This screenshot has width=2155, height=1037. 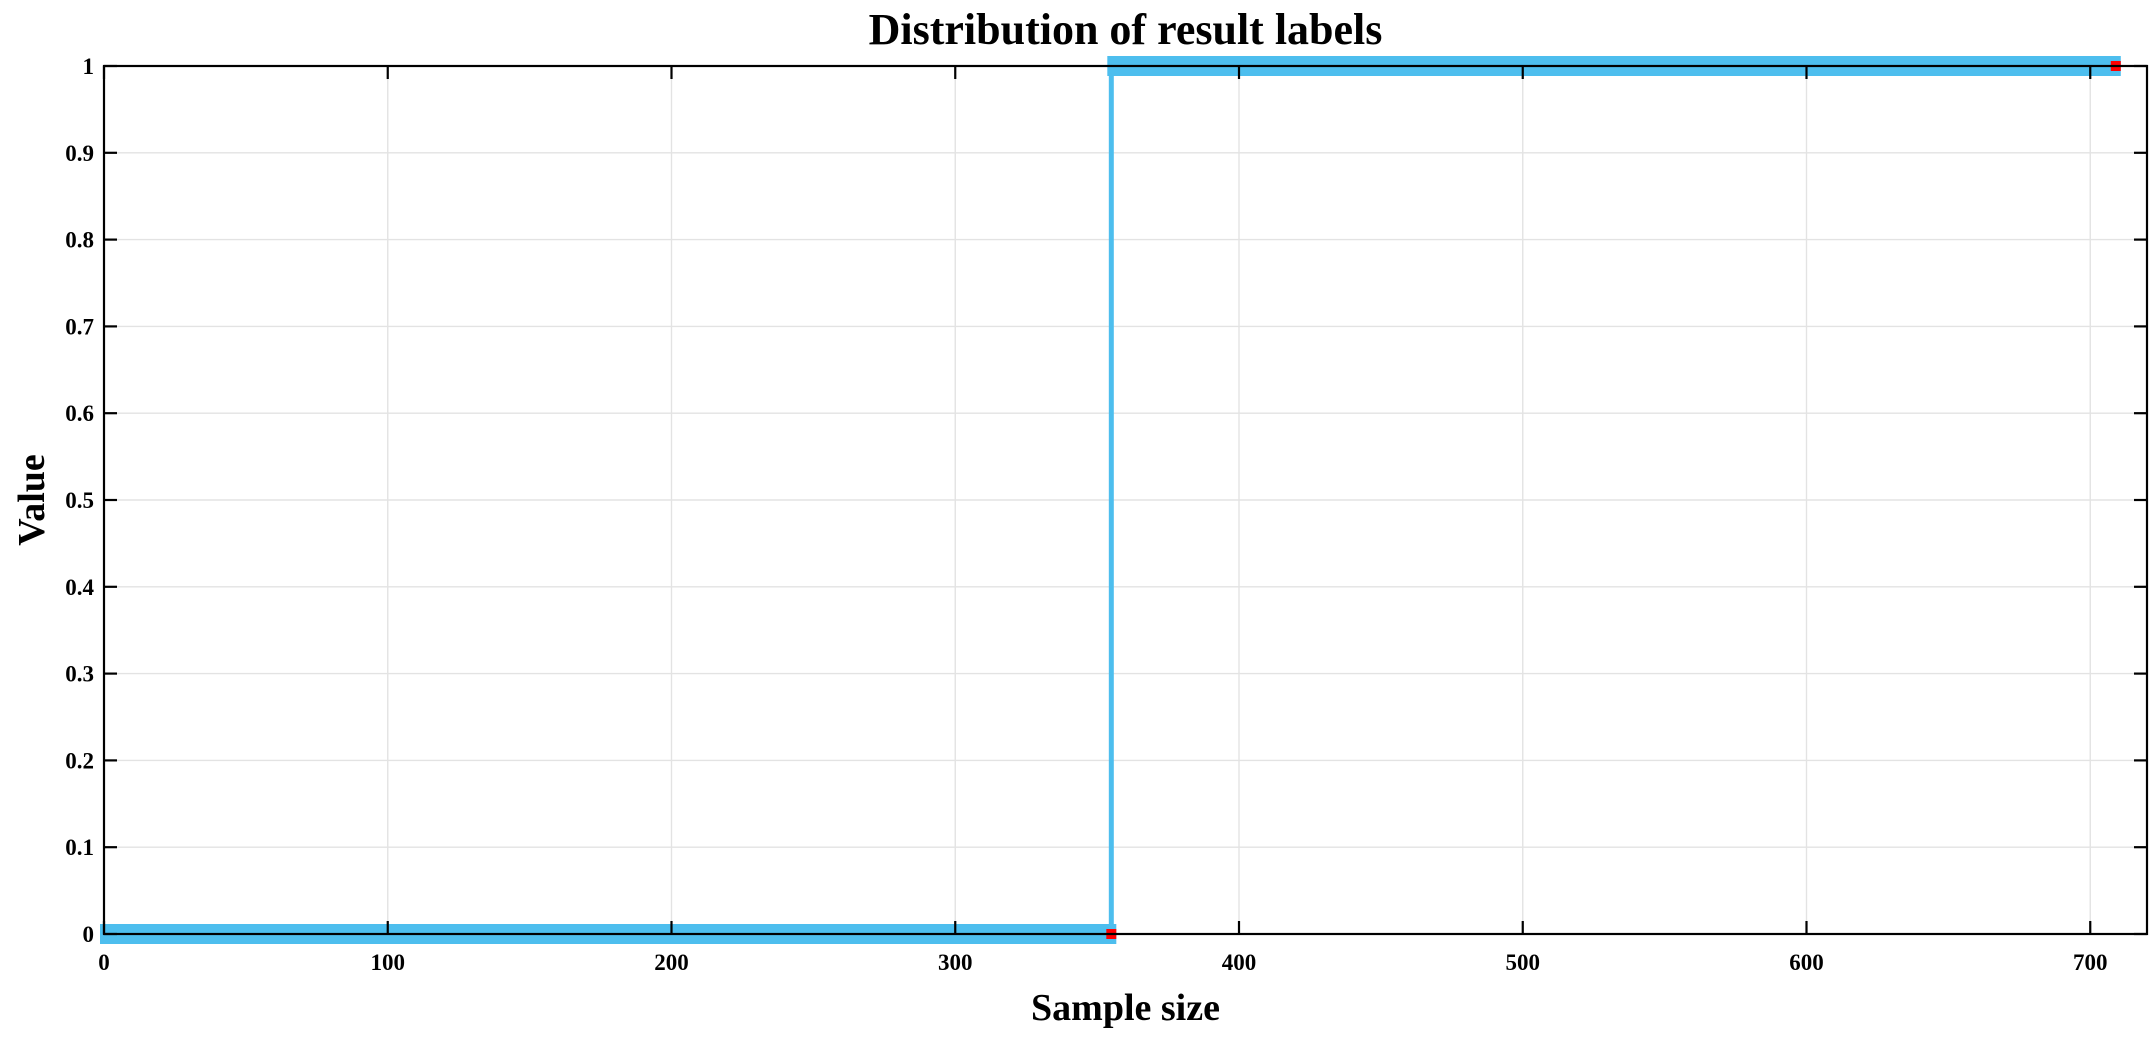 I want to click on chart-title: Distribution of result labels, so click(x=1126, y=29).